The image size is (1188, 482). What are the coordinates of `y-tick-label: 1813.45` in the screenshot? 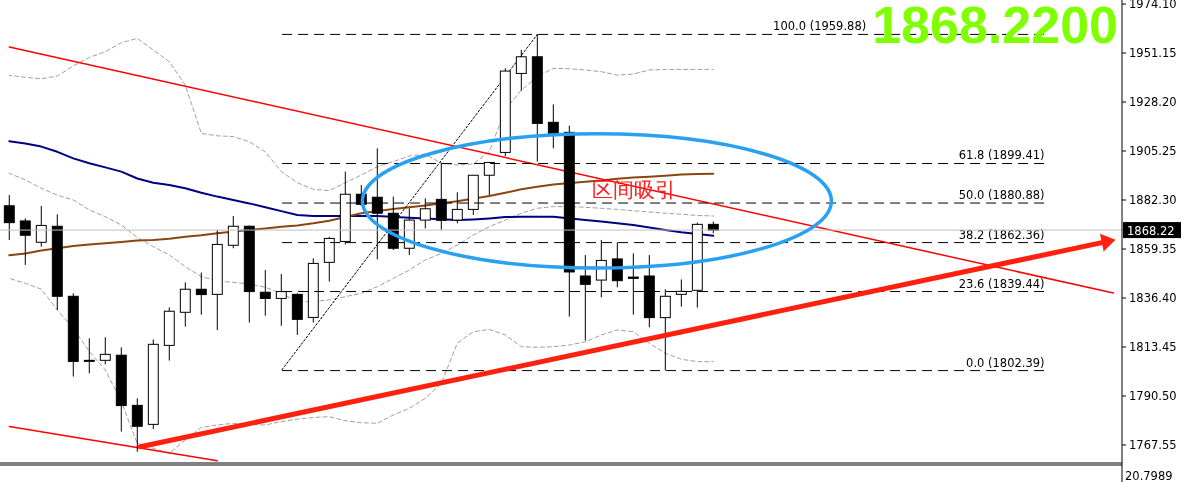 It's located at (1153, 346).